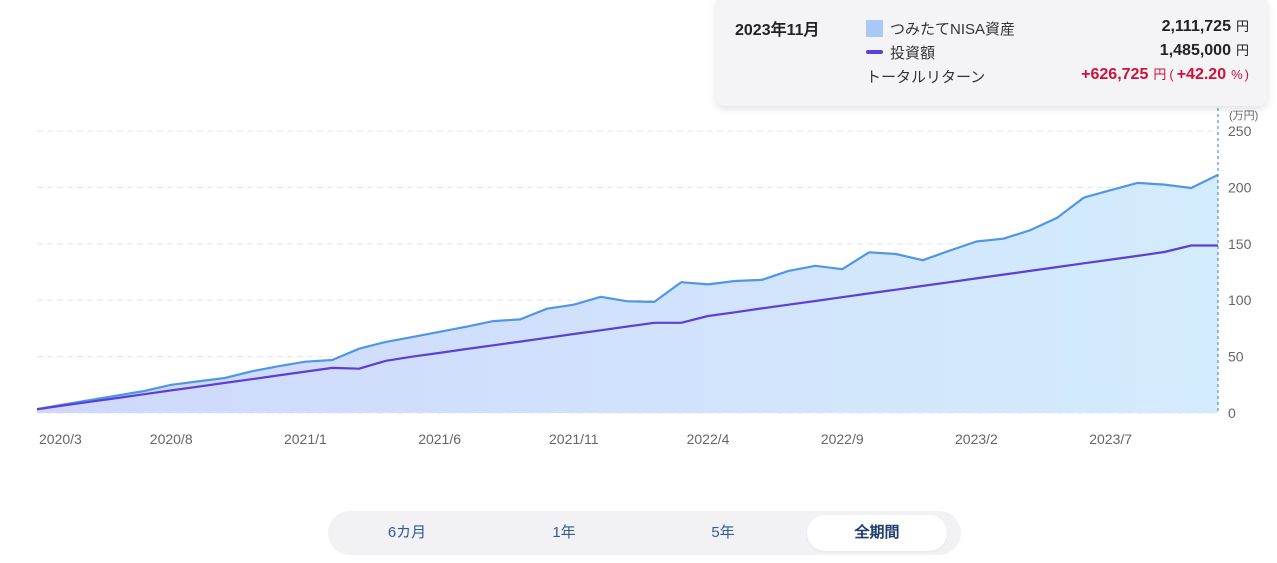  I want to click on x-tick-label: 2022/4, so click(708, 439).